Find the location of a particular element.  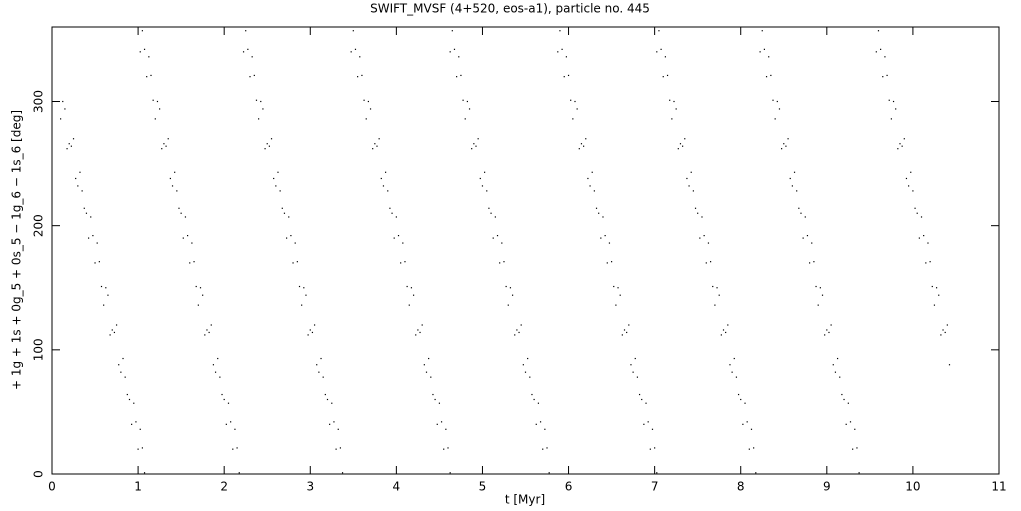

y-tick-label: 300 is located at coordinates (39, 101).